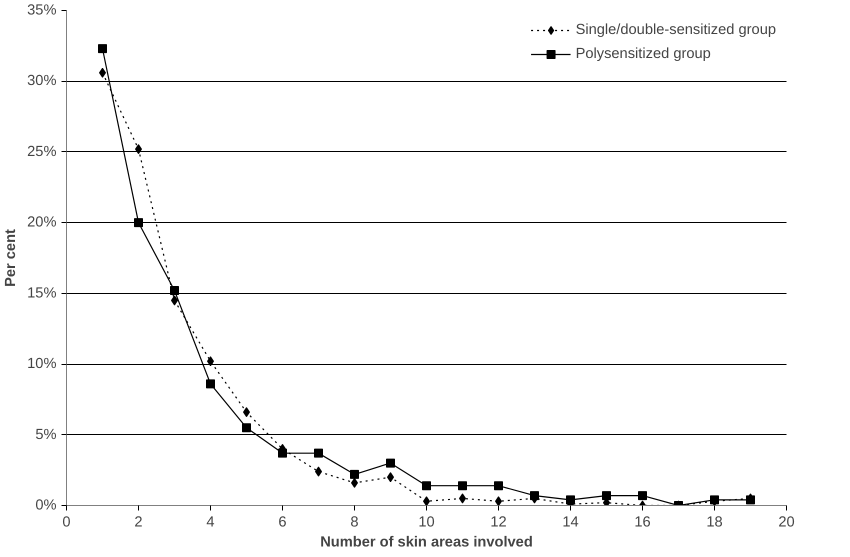 Image resolution: width=850 pixels, height=557 pixels. Describe the element at coordinates (42, 222) in the screenshot. I see `y-tick-label: 20%` at that location.